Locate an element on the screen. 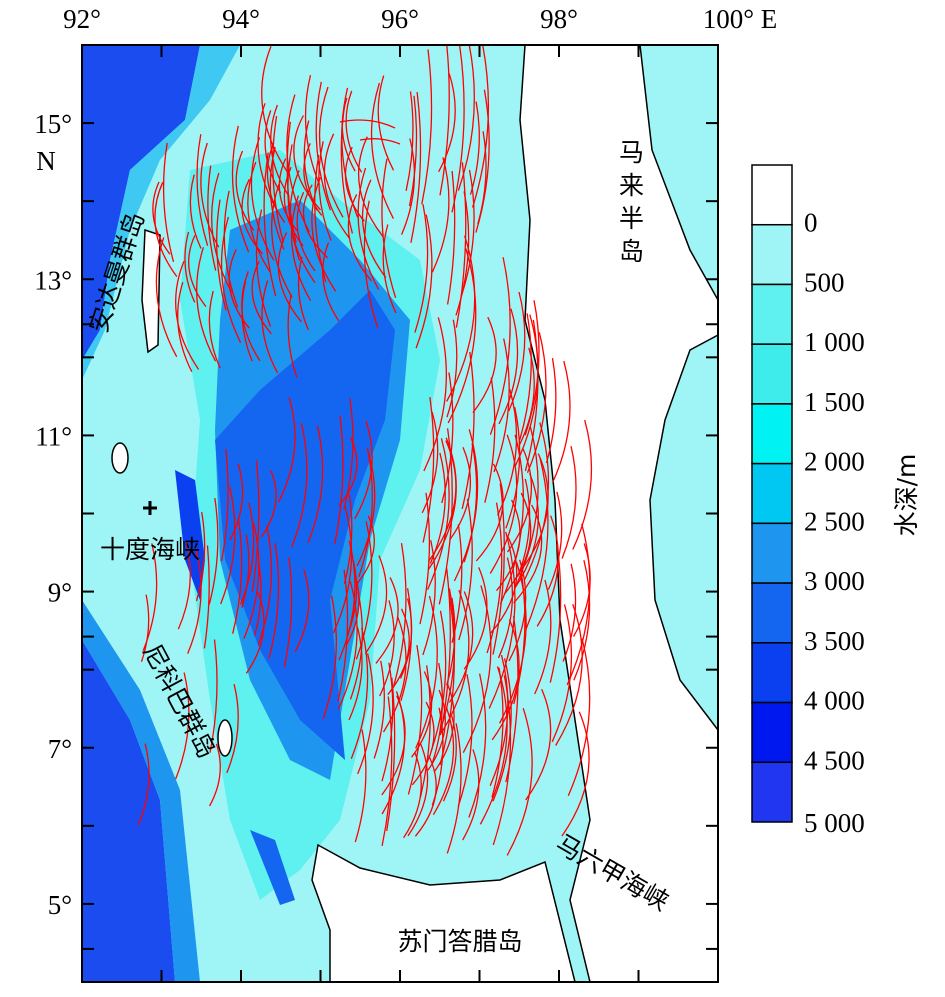 The height and width of the screenshot is (997, 945). sumatra is located at coordinates (443, 912).